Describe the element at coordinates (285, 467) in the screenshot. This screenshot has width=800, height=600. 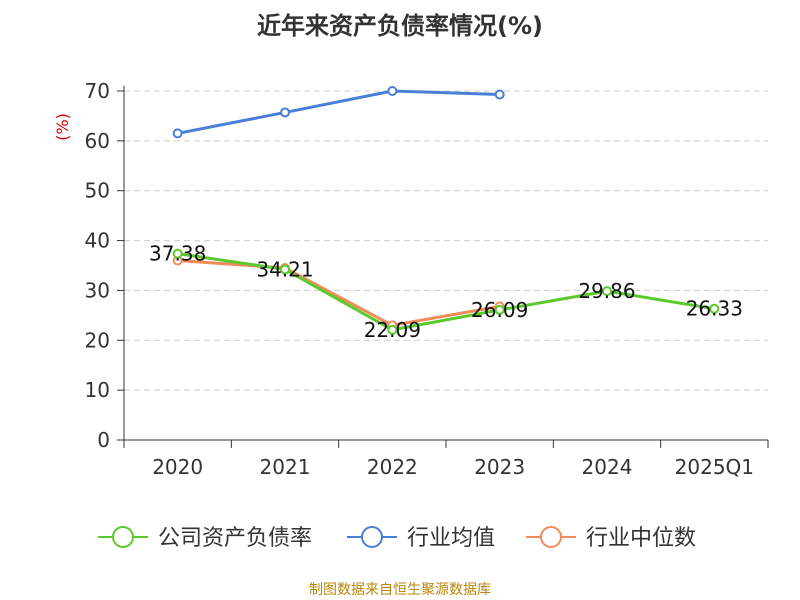
I see `x-tick-label: 2021` at that location.